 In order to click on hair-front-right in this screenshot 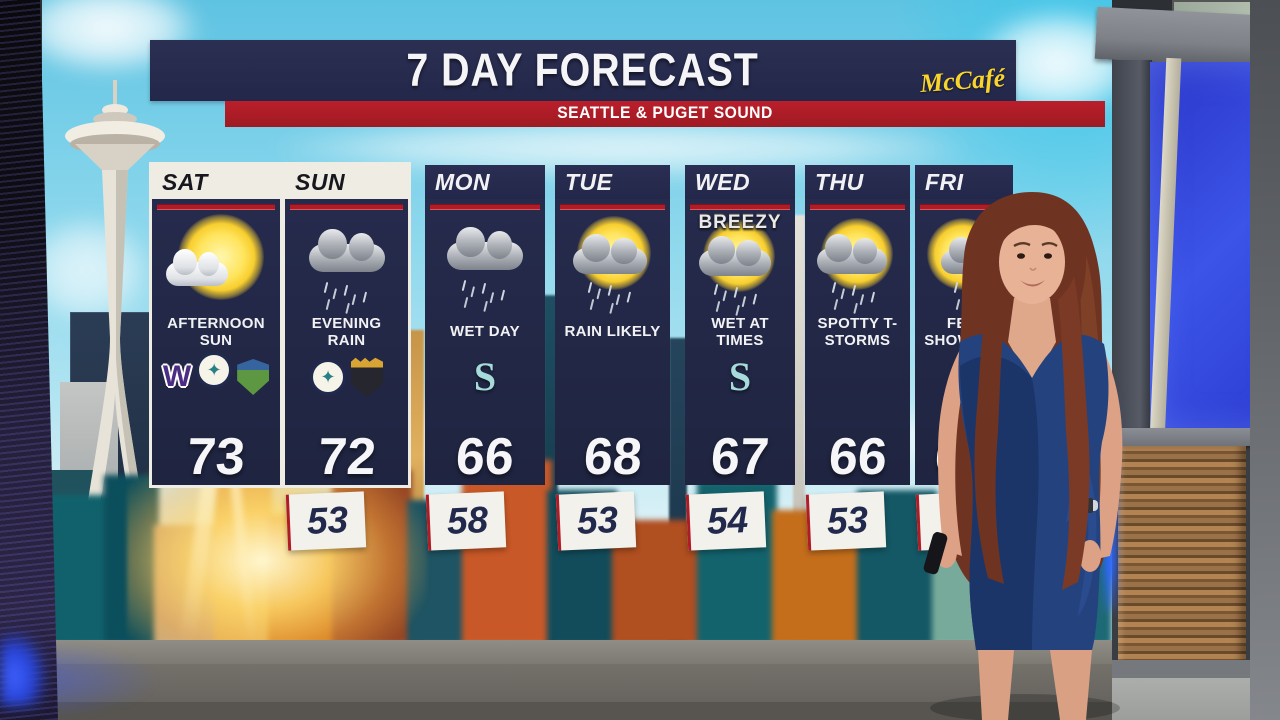, I will do `click(1074, 433)`.